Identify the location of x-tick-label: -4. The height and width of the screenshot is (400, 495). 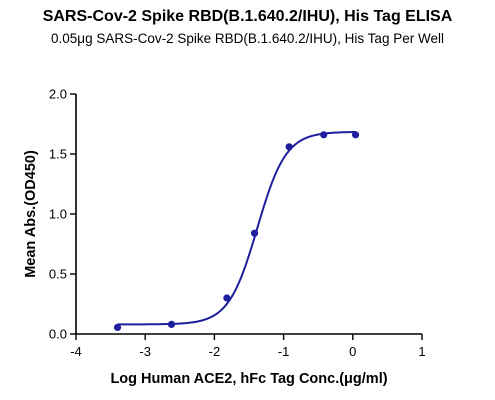
(76, 351).